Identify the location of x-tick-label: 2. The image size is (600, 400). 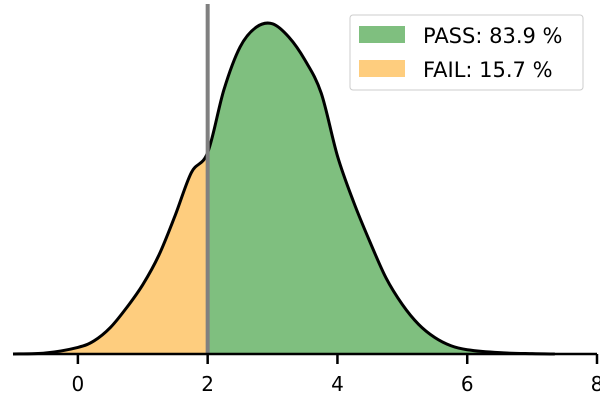
(207, 384).